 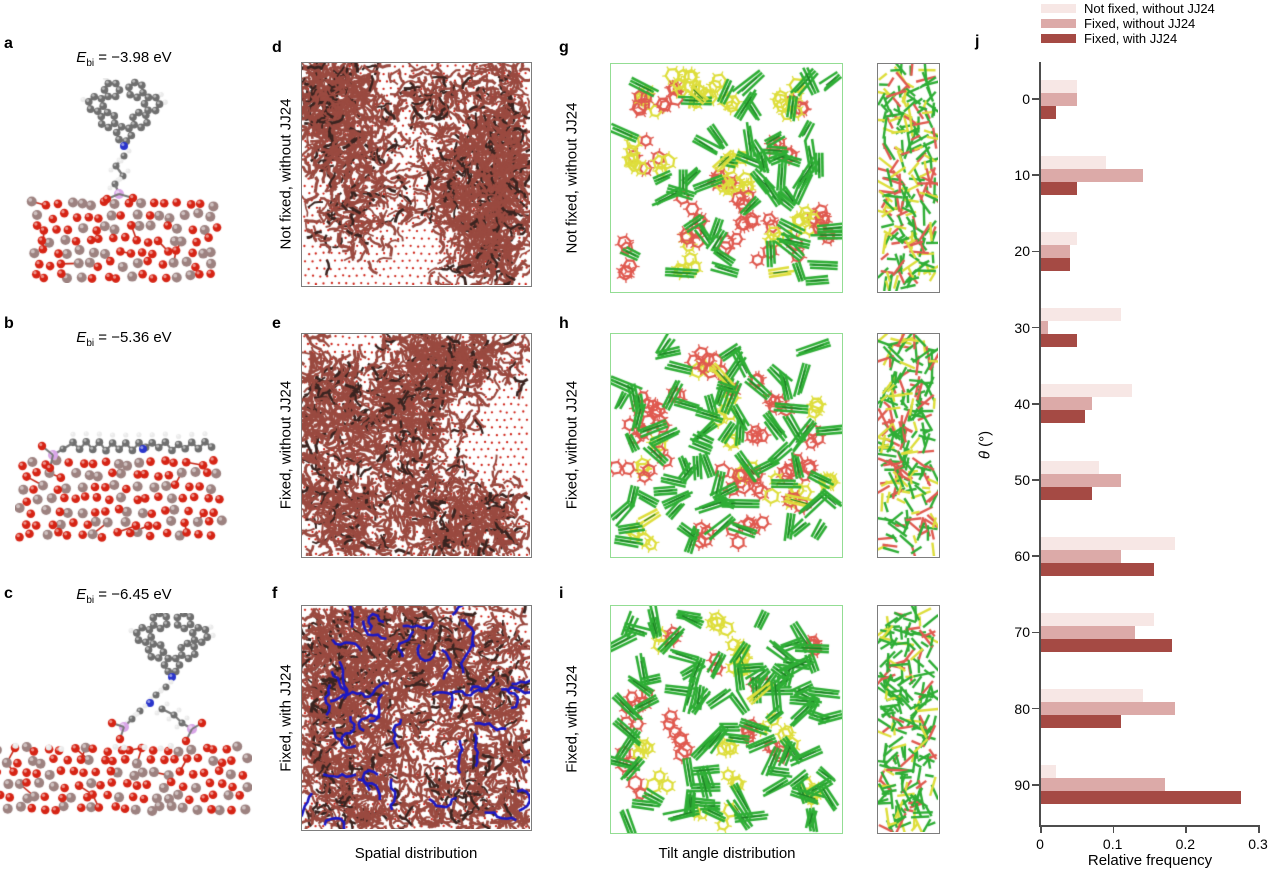 I want to click on x-tick-label: 0.1, so click(x=1112, y=844).